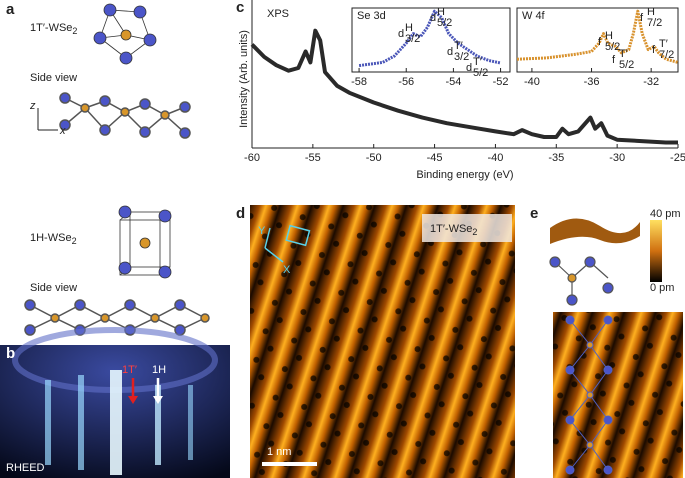 The width and height of the screenshot is (685, 478). Describe the element at coordinates (244, 79) in the screenshot. I see `y-axis-title: Intensity (Arb. units)` at that location.